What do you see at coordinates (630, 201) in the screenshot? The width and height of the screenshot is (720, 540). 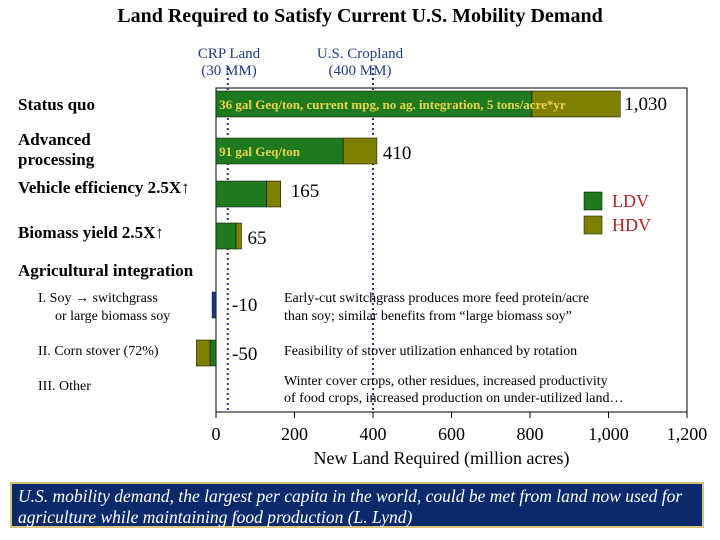 I see `legend-label: LDV` at bounding box center [630, 201].